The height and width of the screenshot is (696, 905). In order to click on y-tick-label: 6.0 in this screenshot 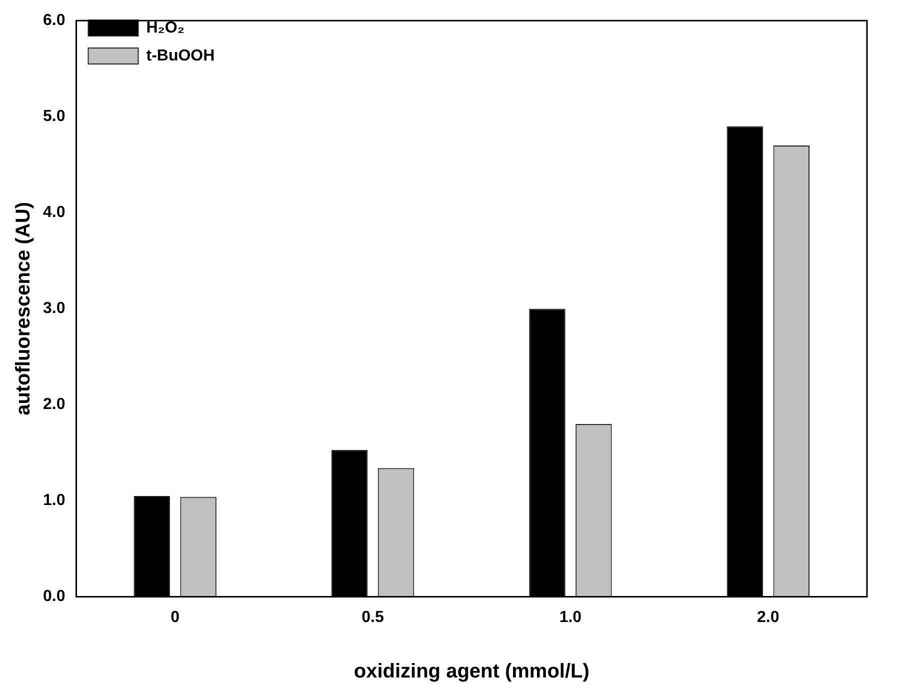, I will do `click(54, 21)`.